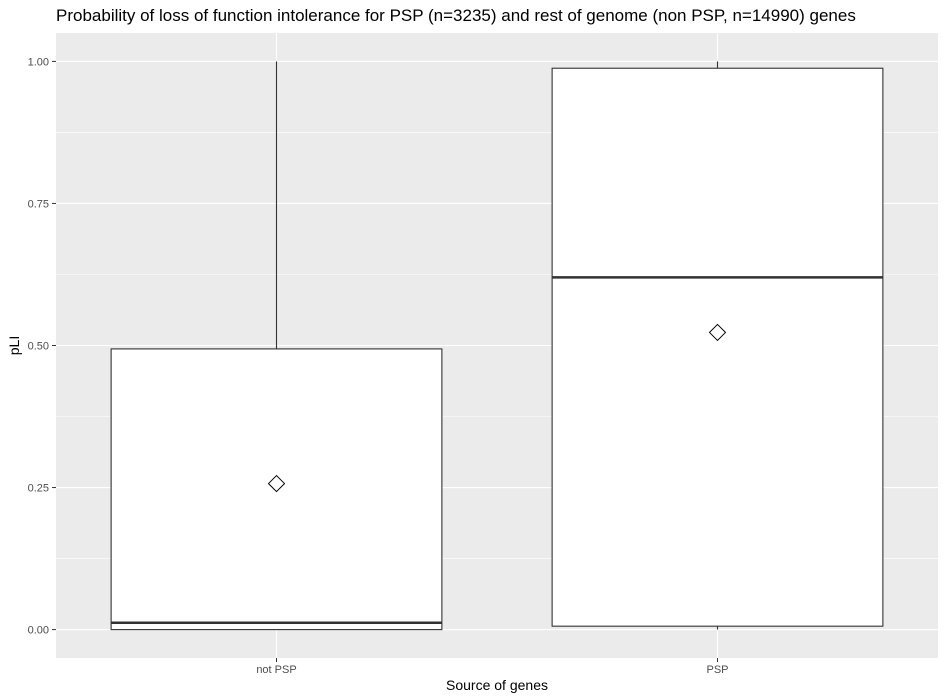  Describe the element at coordinates (38, 62) in the screenshot. I see `y-tick-label: 1.00` at that location.